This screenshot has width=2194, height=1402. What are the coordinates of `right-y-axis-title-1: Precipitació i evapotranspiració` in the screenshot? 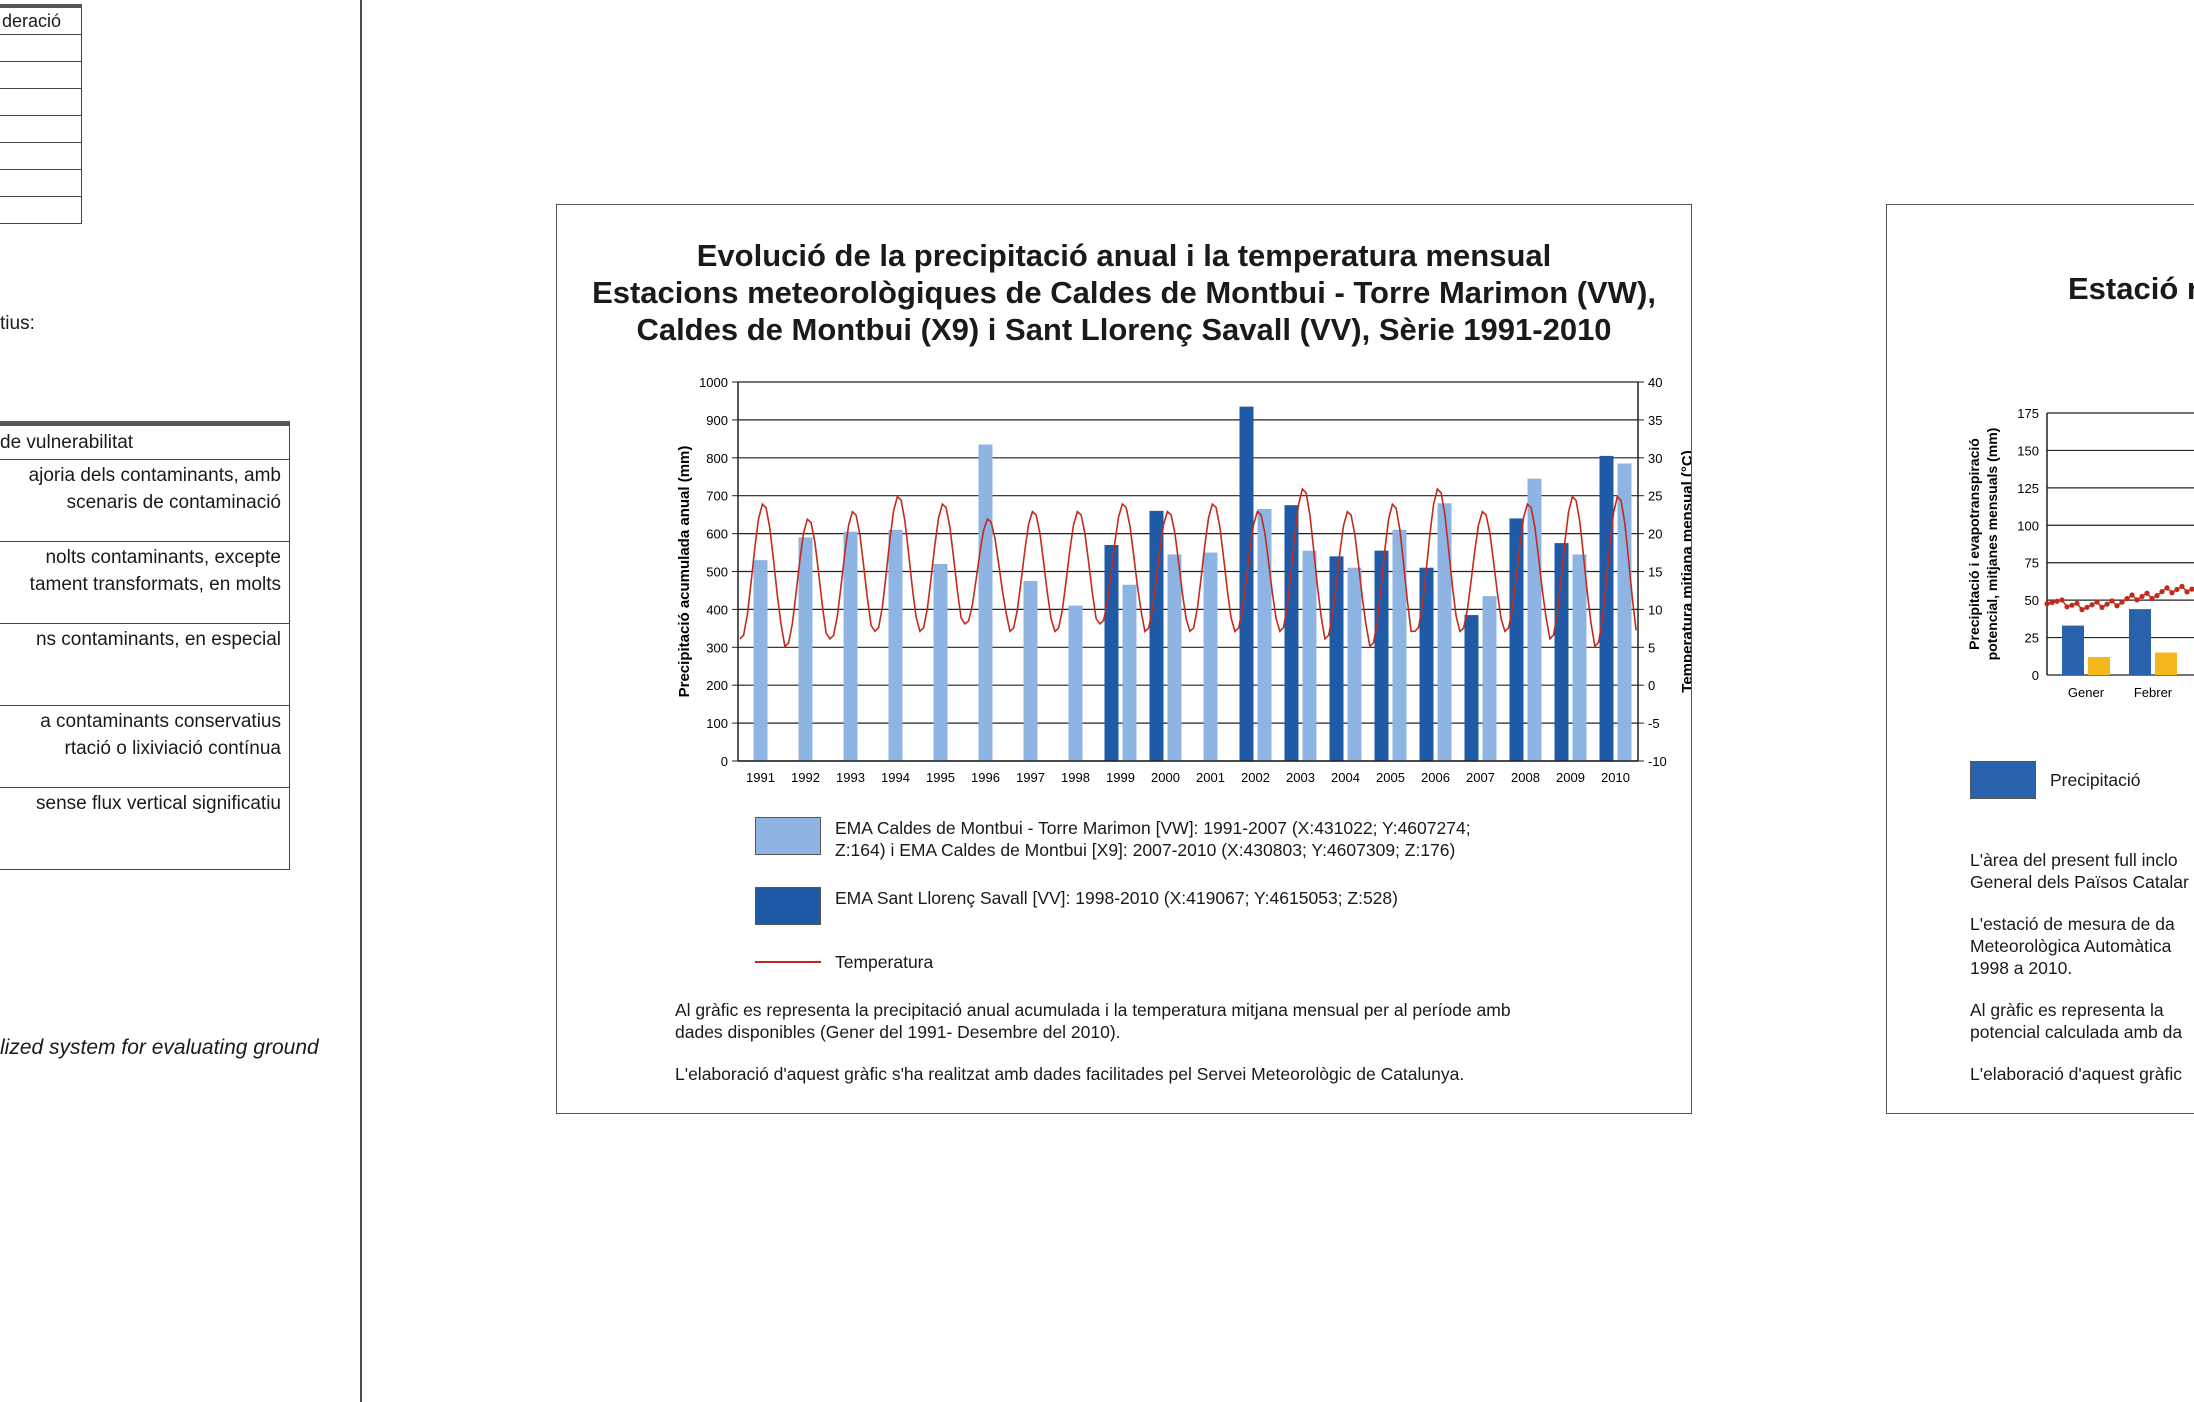 It's located at (1974, 544).